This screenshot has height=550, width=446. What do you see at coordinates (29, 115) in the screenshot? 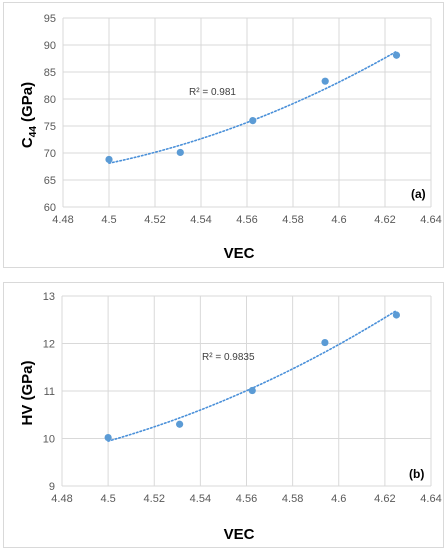
I see `y-axis-title: C44 (GPa)` at bounding box center [29, 115].